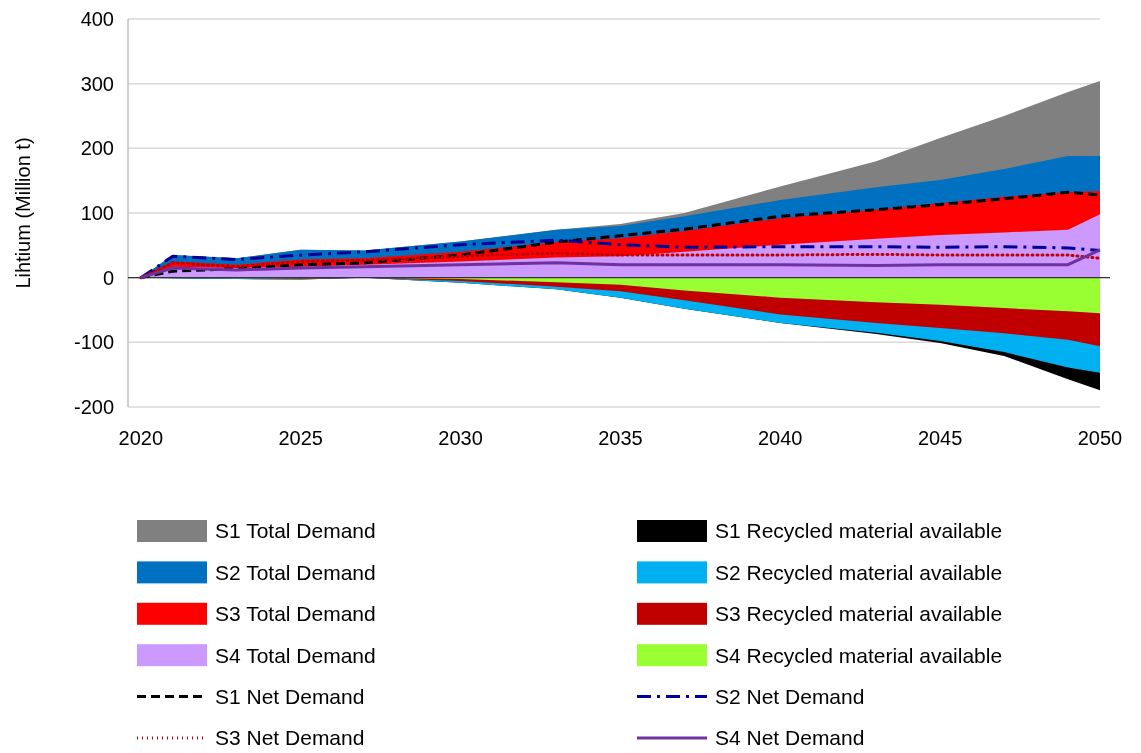 This screenshot has width=1141, height=753. What do you see at coordinates (620, 438) in the screenshot?
I see `x-tick-label: 2035` at bounding box center [620, 438].